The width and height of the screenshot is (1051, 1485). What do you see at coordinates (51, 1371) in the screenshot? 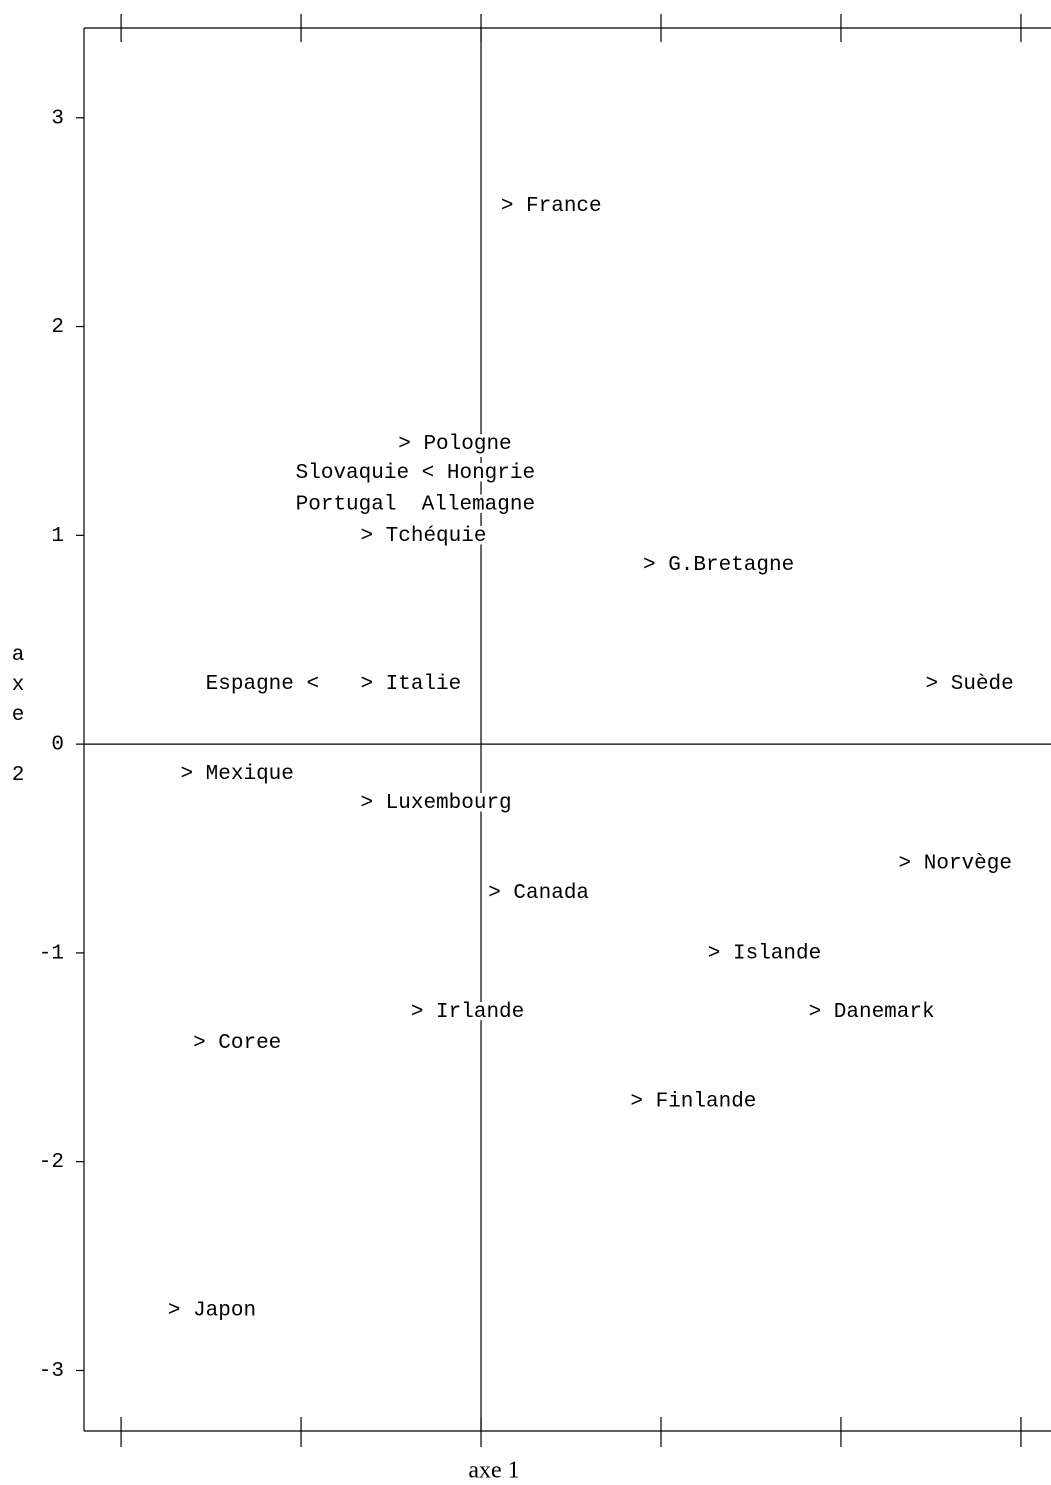
I see `y-tick-label: -3` at bounding box center [51, 1371].